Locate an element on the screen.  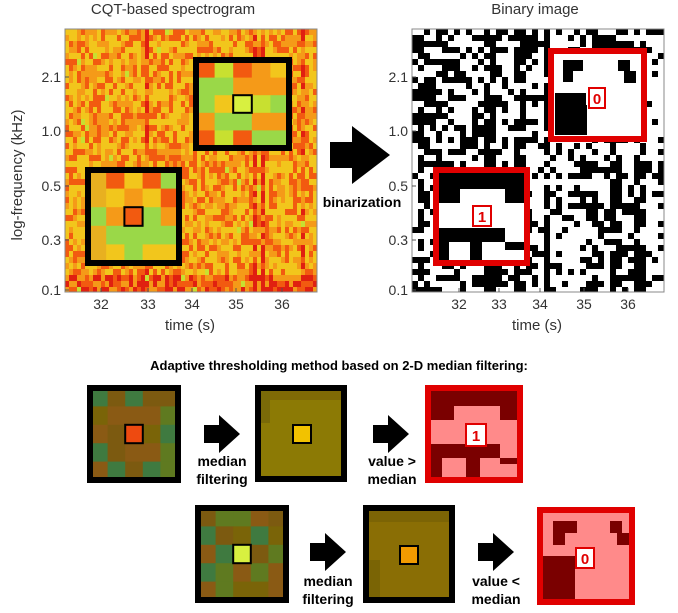
patch-center-cell is located at coordinates (134, 434).